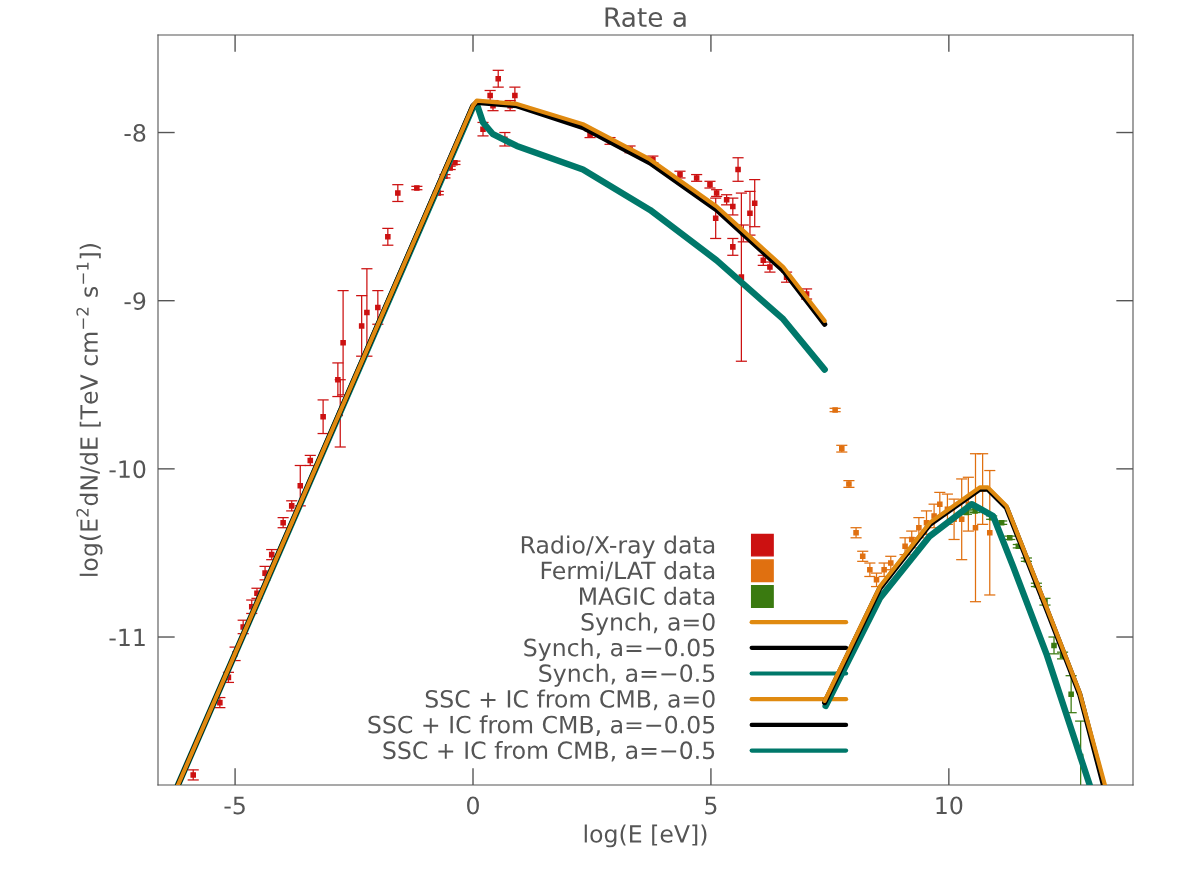  What do you see at coordinates (135, 132) in the screenshot?
I see `y-tick-label: -8` at bounding box center [135, 132].